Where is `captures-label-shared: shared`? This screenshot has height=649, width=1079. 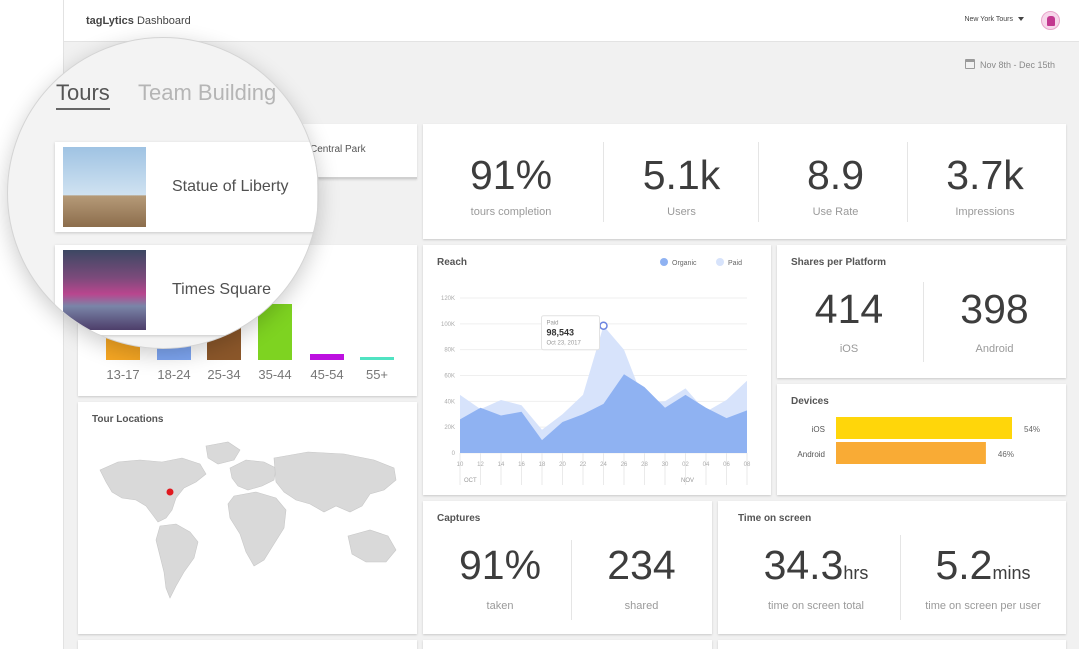
captures-label-shared: shared is located at coordinates (641, 606).